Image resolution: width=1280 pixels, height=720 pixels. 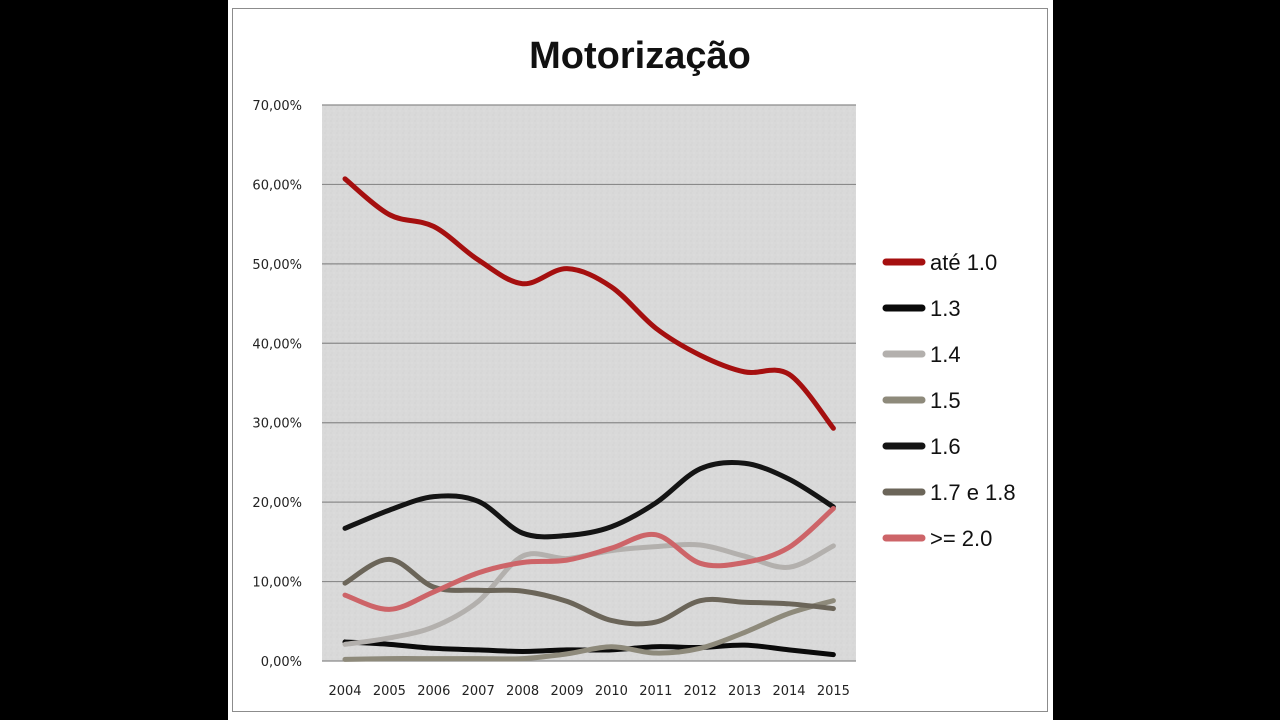 I want to click on x-tick-label: 2009, so click(x=566, y=691).